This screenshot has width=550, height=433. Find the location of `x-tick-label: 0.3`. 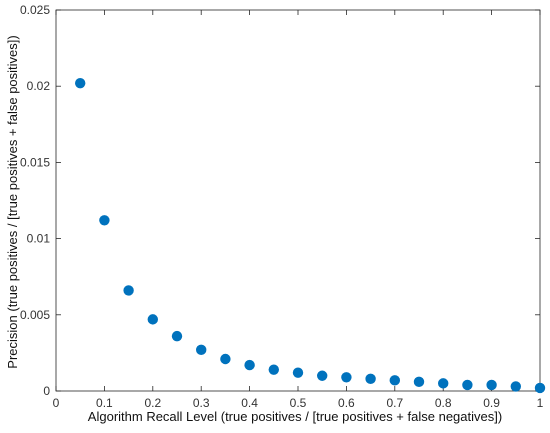

x-tick-label: 0.3 is located at coordinates (201, 403).